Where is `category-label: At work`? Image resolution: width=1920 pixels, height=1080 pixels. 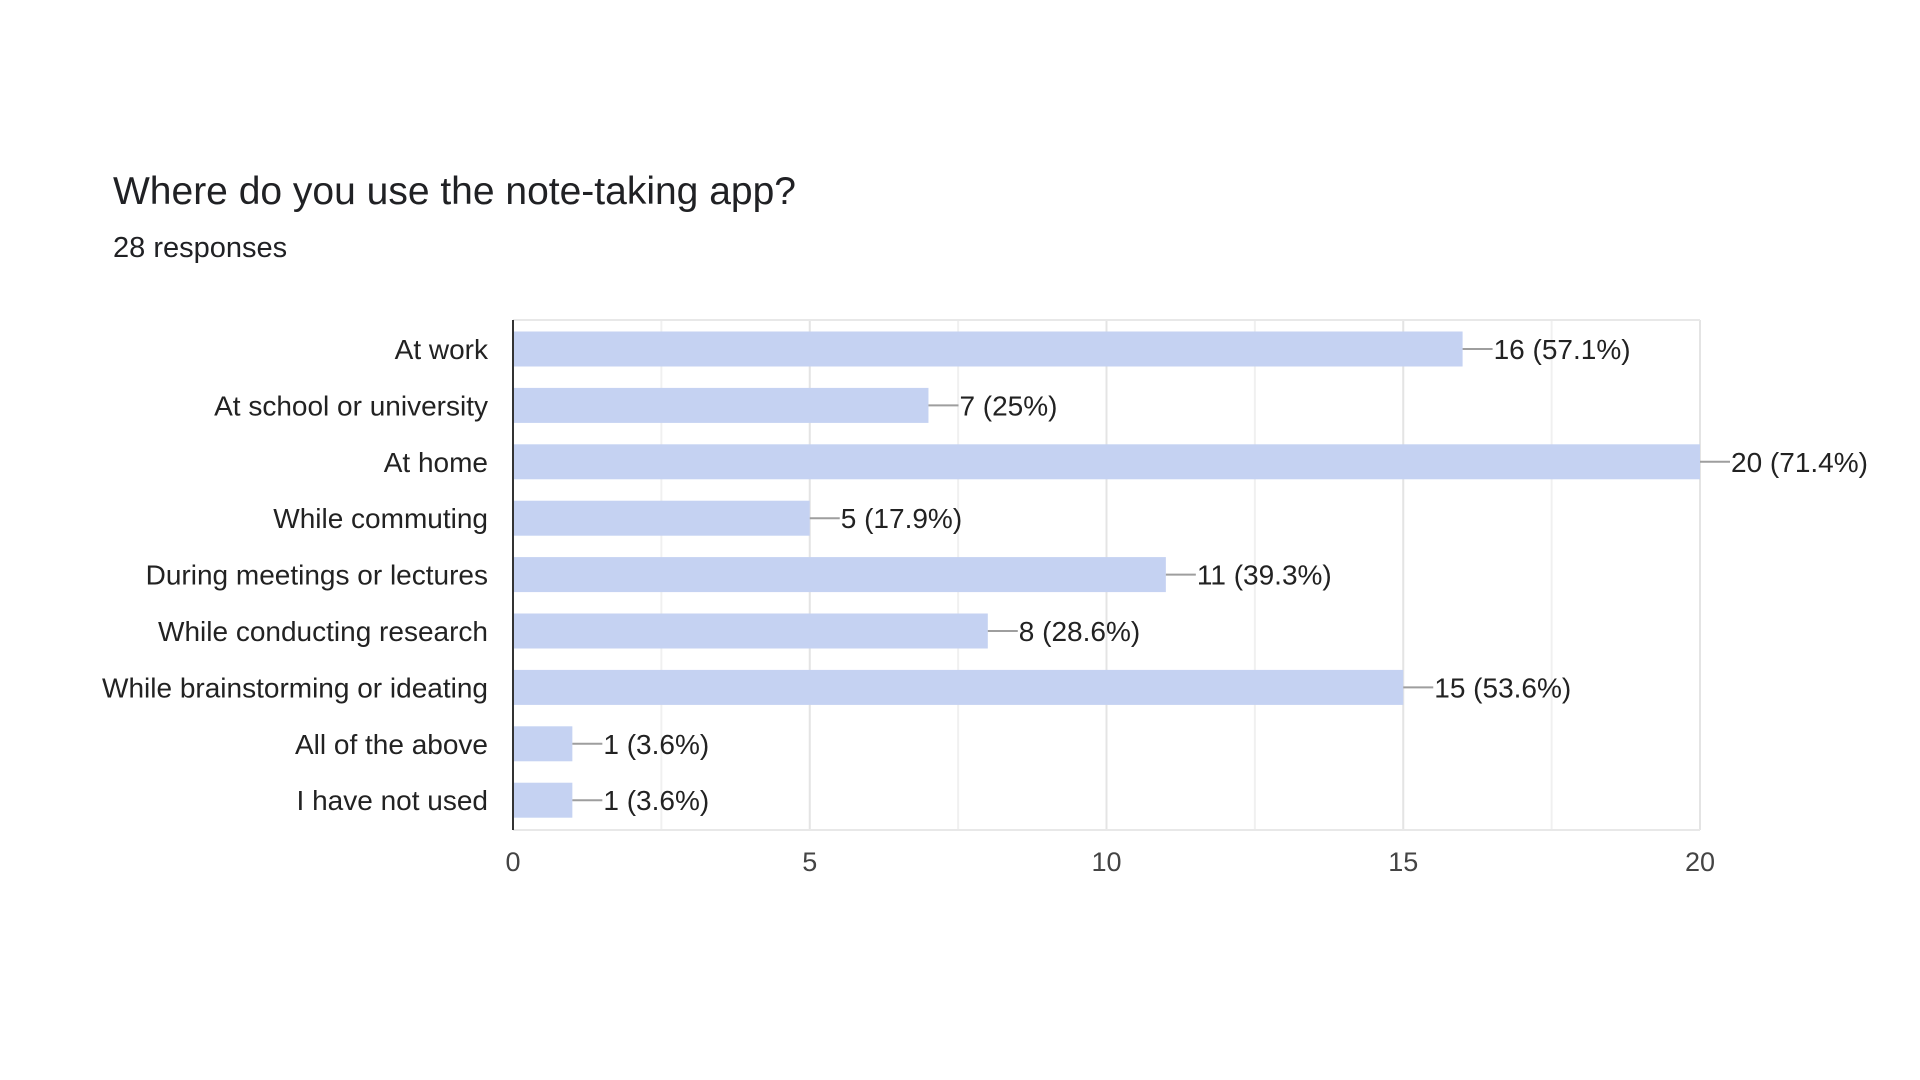
category-label: At work is located at coordinates (442, 349).